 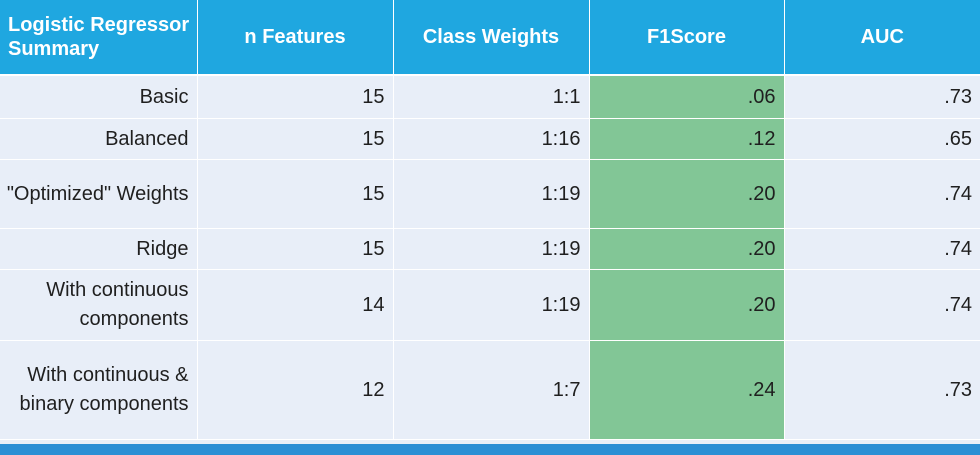 What do you see at coordinates (687, 97) in the screenshot?
I see `f1-score-cell: .06` at bounding box center [687, 97].